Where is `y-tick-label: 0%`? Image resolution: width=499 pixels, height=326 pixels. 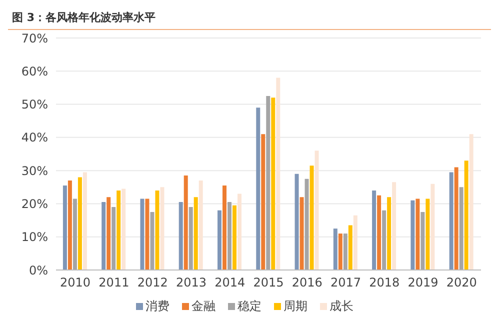 y-tick-label: 0% is located at coordinates (38, 270).